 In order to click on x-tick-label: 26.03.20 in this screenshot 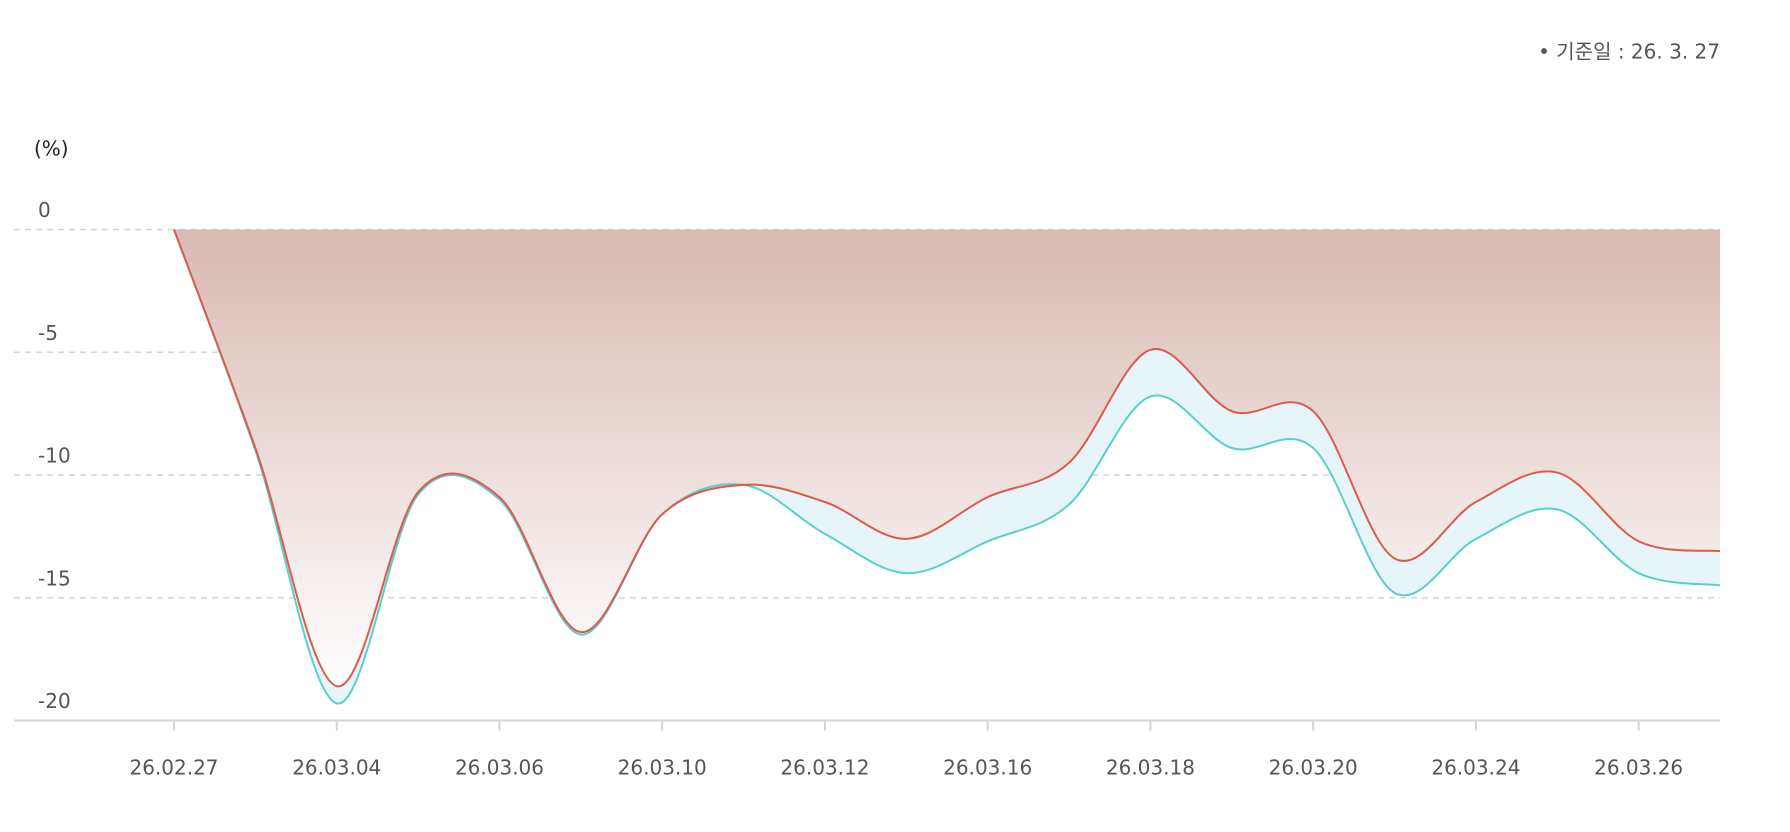, I will do `click(1313, 768)`.